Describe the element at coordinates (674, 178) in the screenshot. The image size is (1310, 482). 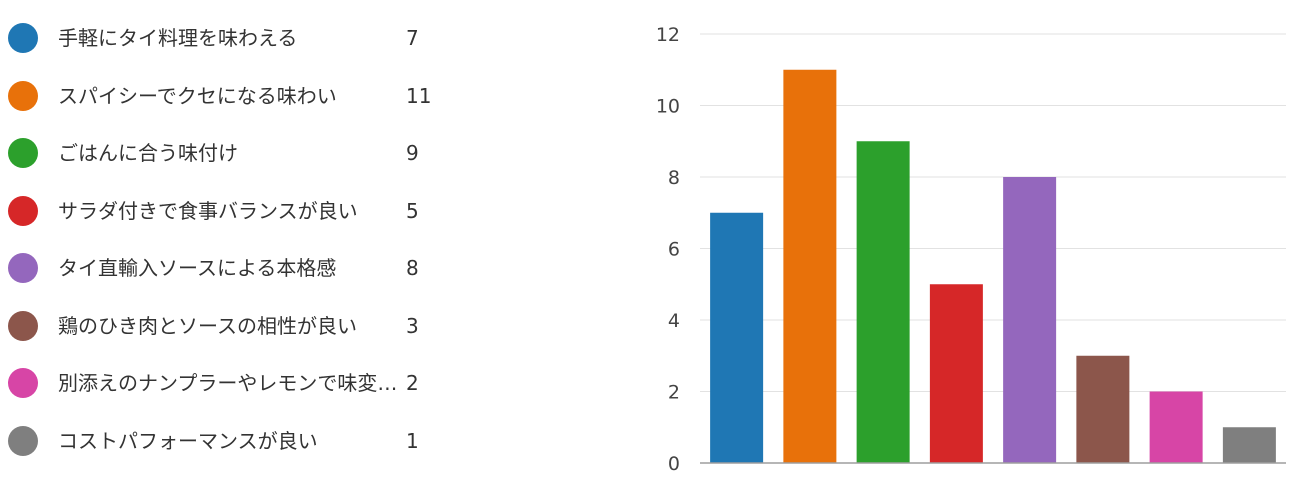
I see `y-tick-label: 8` at that location.